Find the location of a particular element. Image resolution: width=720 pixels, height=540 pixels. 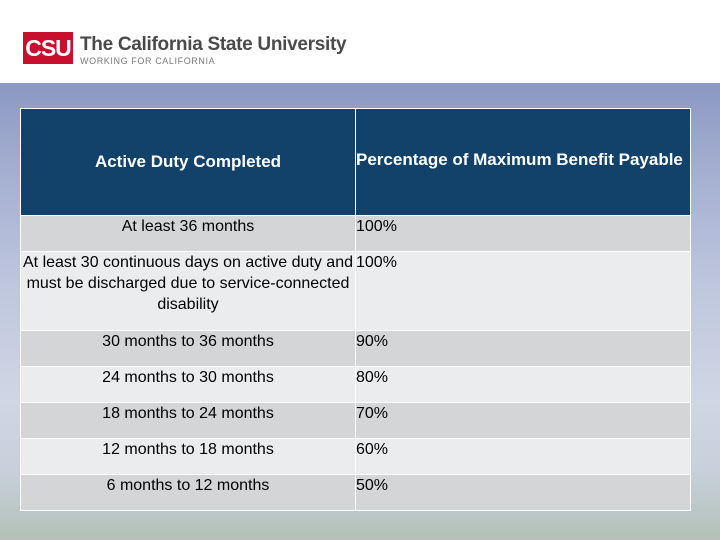

percent-cell: 80% is located at coordinates (523, 384).